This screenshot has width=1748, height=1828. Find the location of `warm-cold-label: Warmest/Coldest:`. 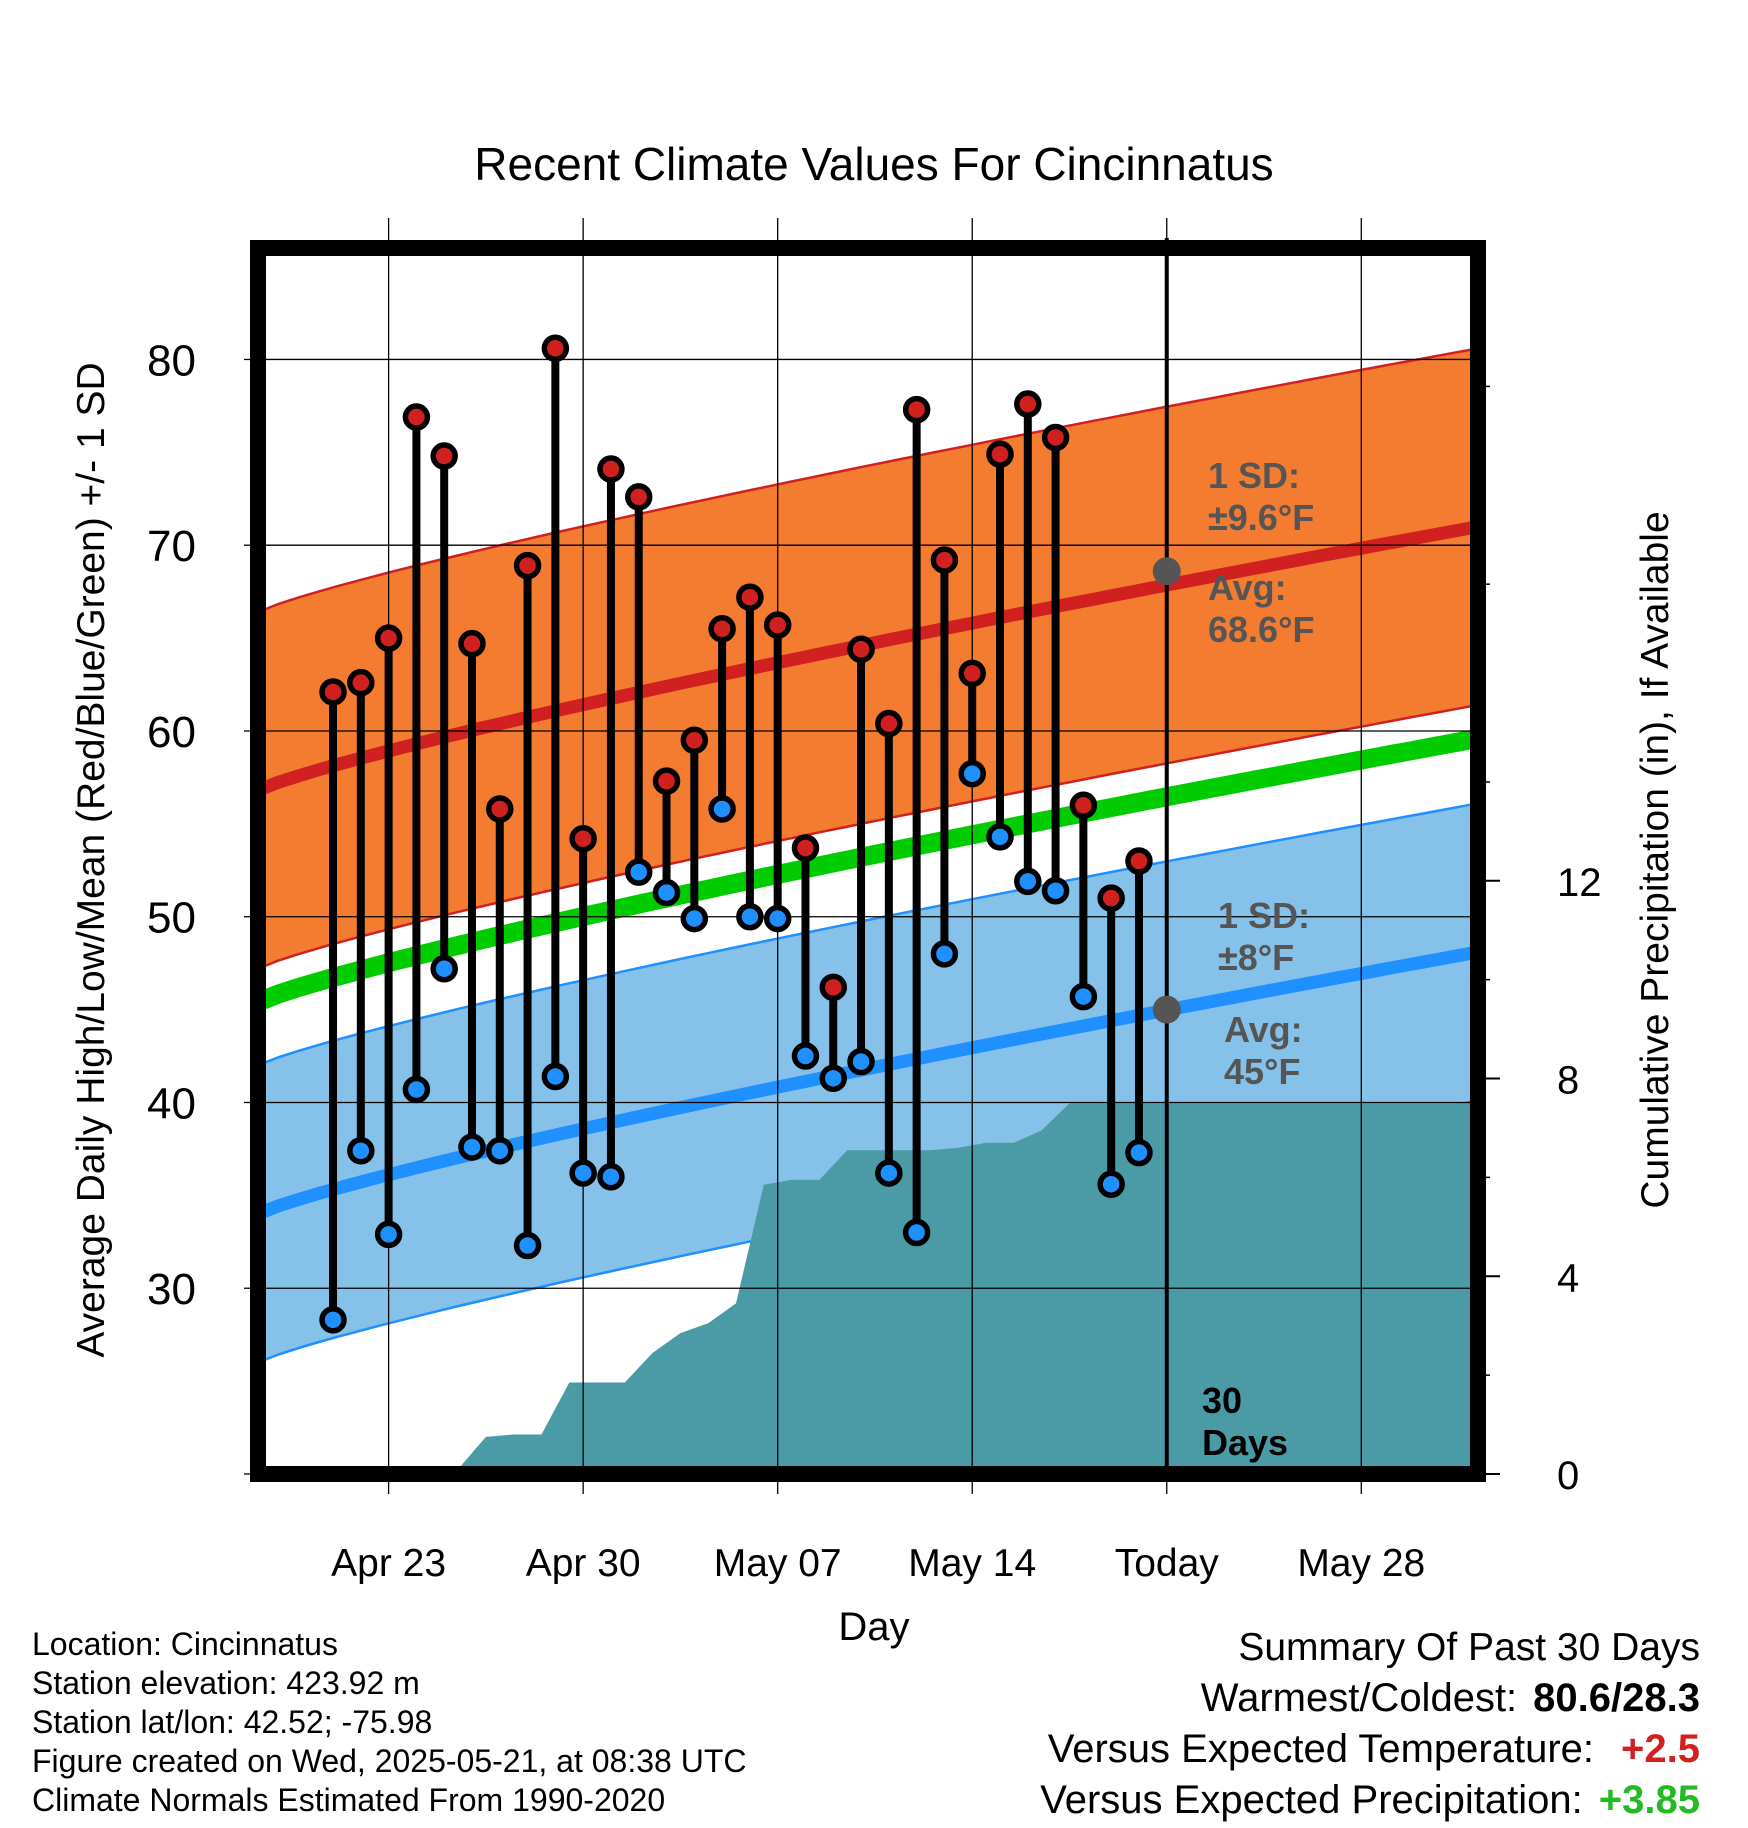

warm-cold-label: Warmest/Coldest: is located at coordinates (1359, 1698).